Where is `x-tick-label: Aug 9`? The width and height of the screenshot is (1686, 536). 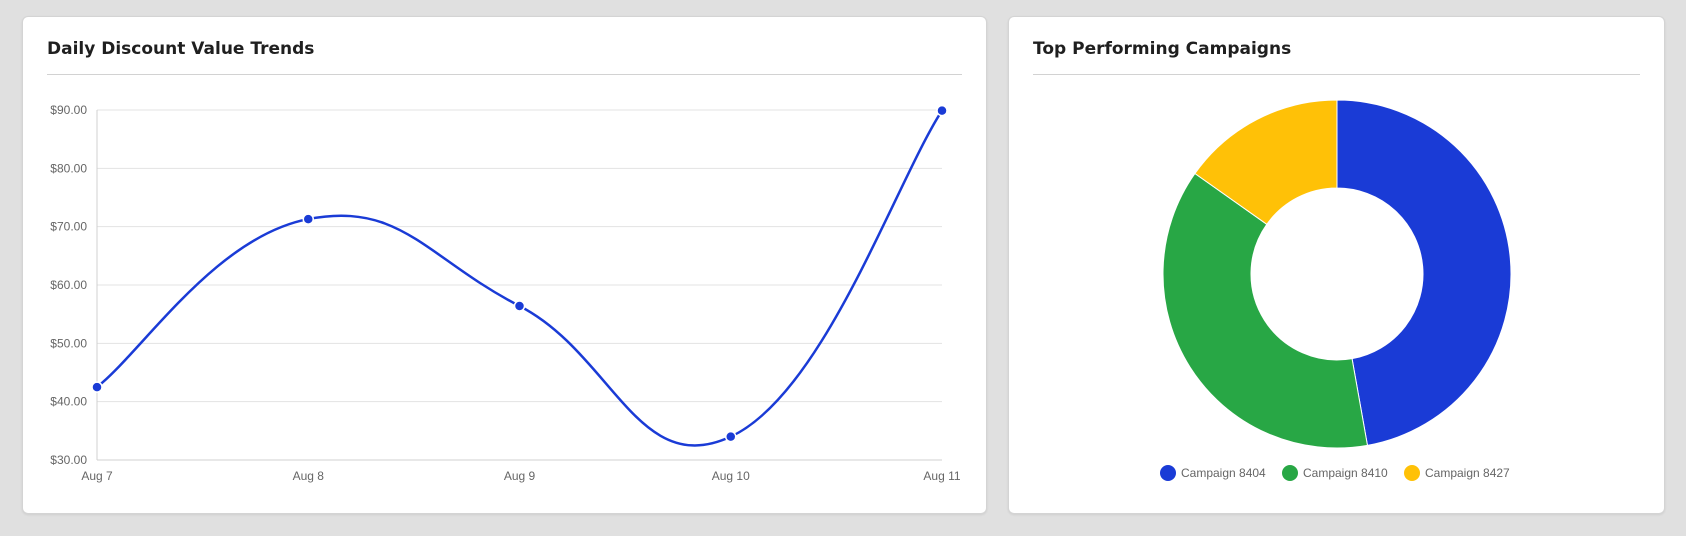
x-tick-label: Aug 9 is located at coordinates (520, 476).